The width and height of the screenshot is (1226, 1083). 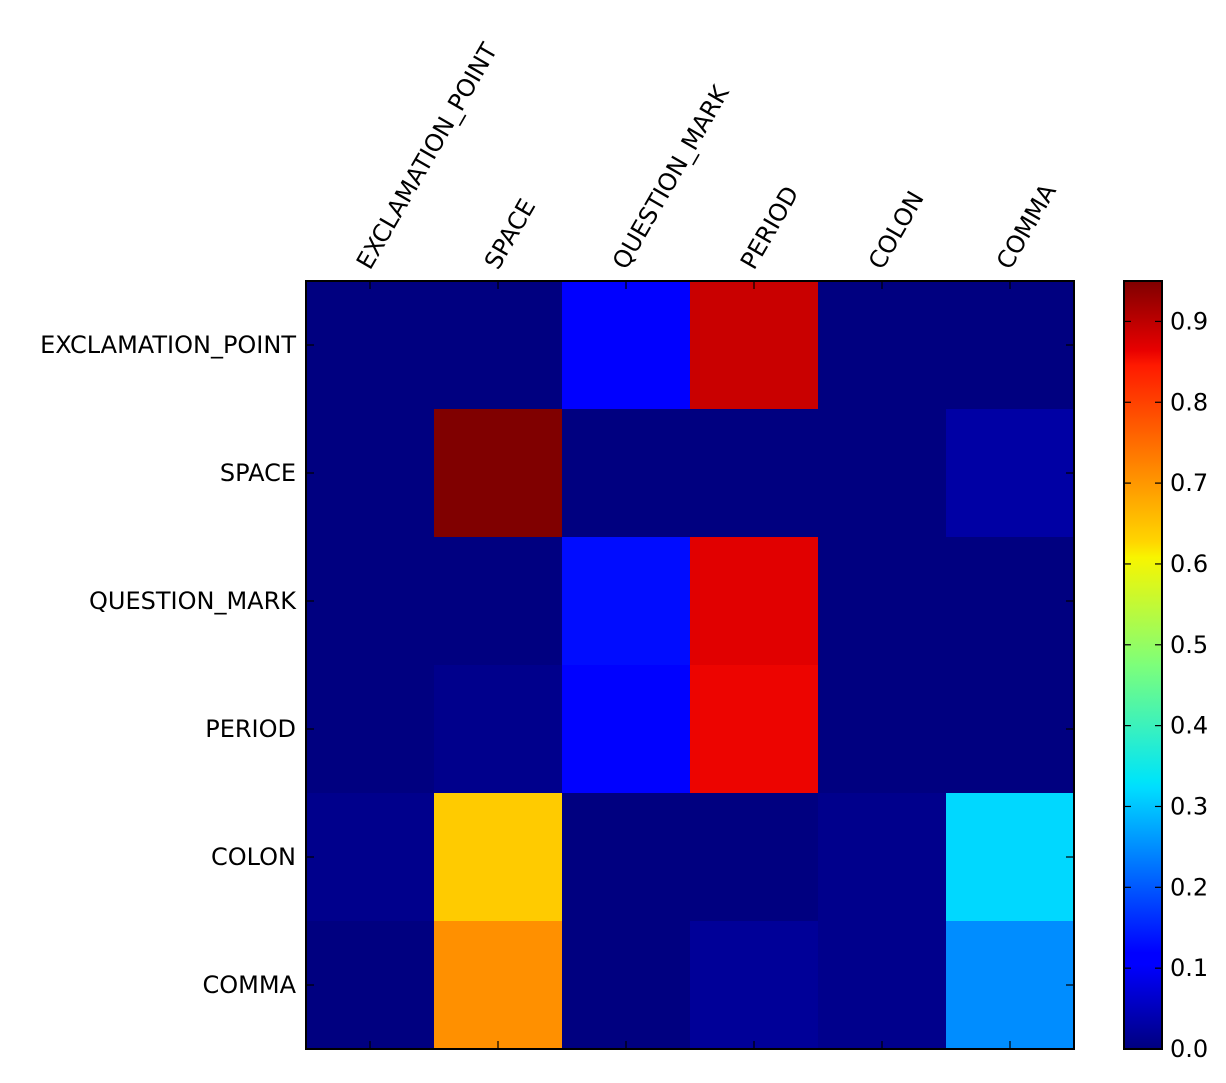 What do you see at coordinates (427, 156) in the screenshot?
I see `x-tick-label: EXCLAMATION_POINT` at bounding box center [427, 156].